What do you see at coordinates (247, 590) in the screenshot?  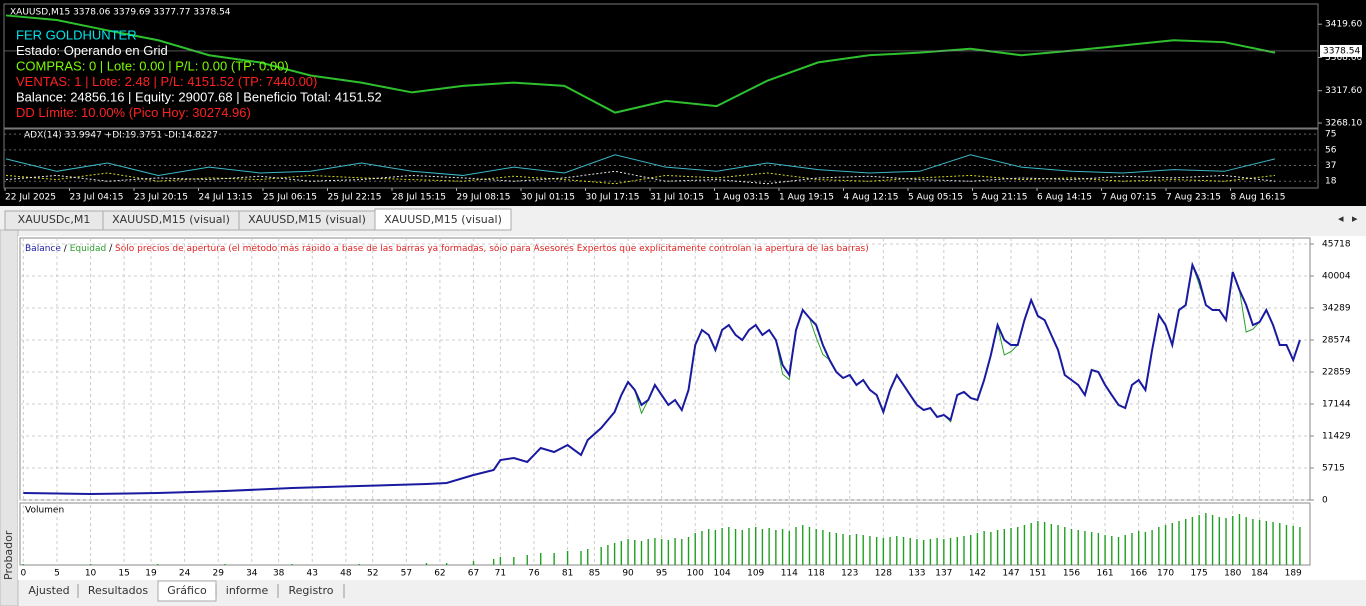 I see `bottom-tab-label: informe` at bounding box center [247, 590].